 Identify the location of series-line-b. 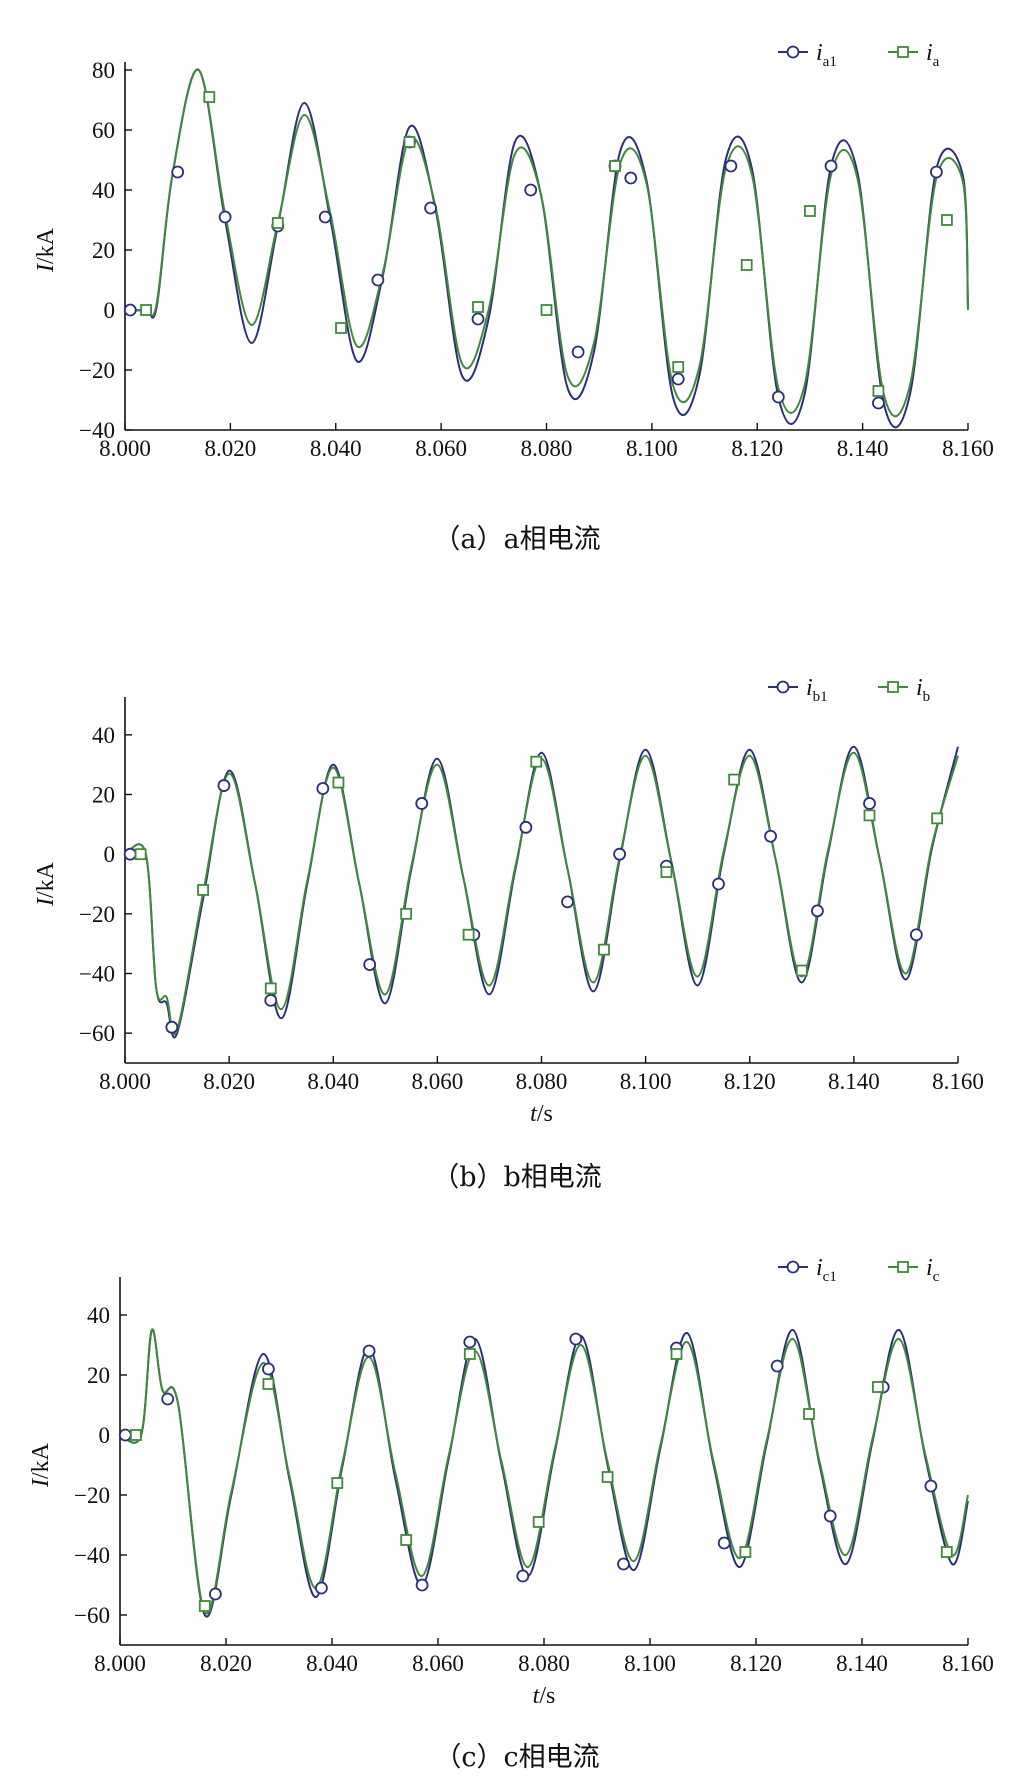
(541, 893).